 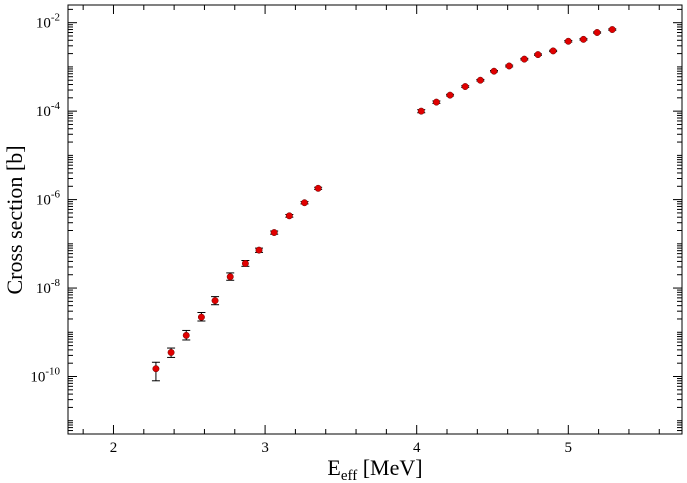 I want to click on x-axis-title: Eeff [MeV], so click(x=374, y=469).